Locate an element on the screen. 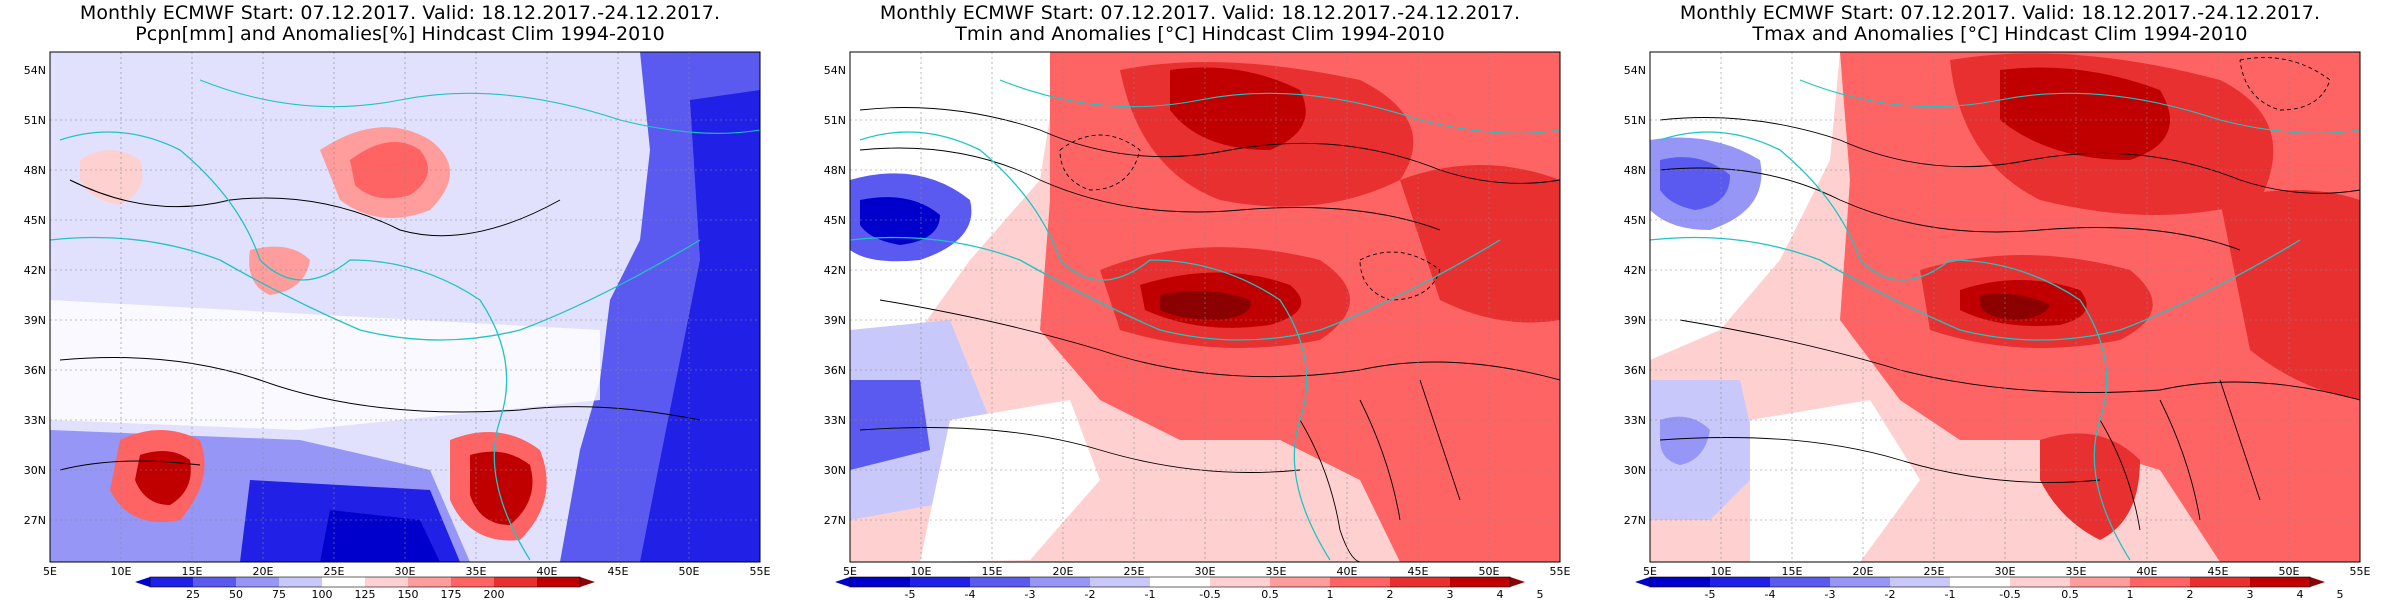 Image resolution: width=2400 pixels, height=600 pixels. colorbar-label: 125 is located at coordinates (365, 594).